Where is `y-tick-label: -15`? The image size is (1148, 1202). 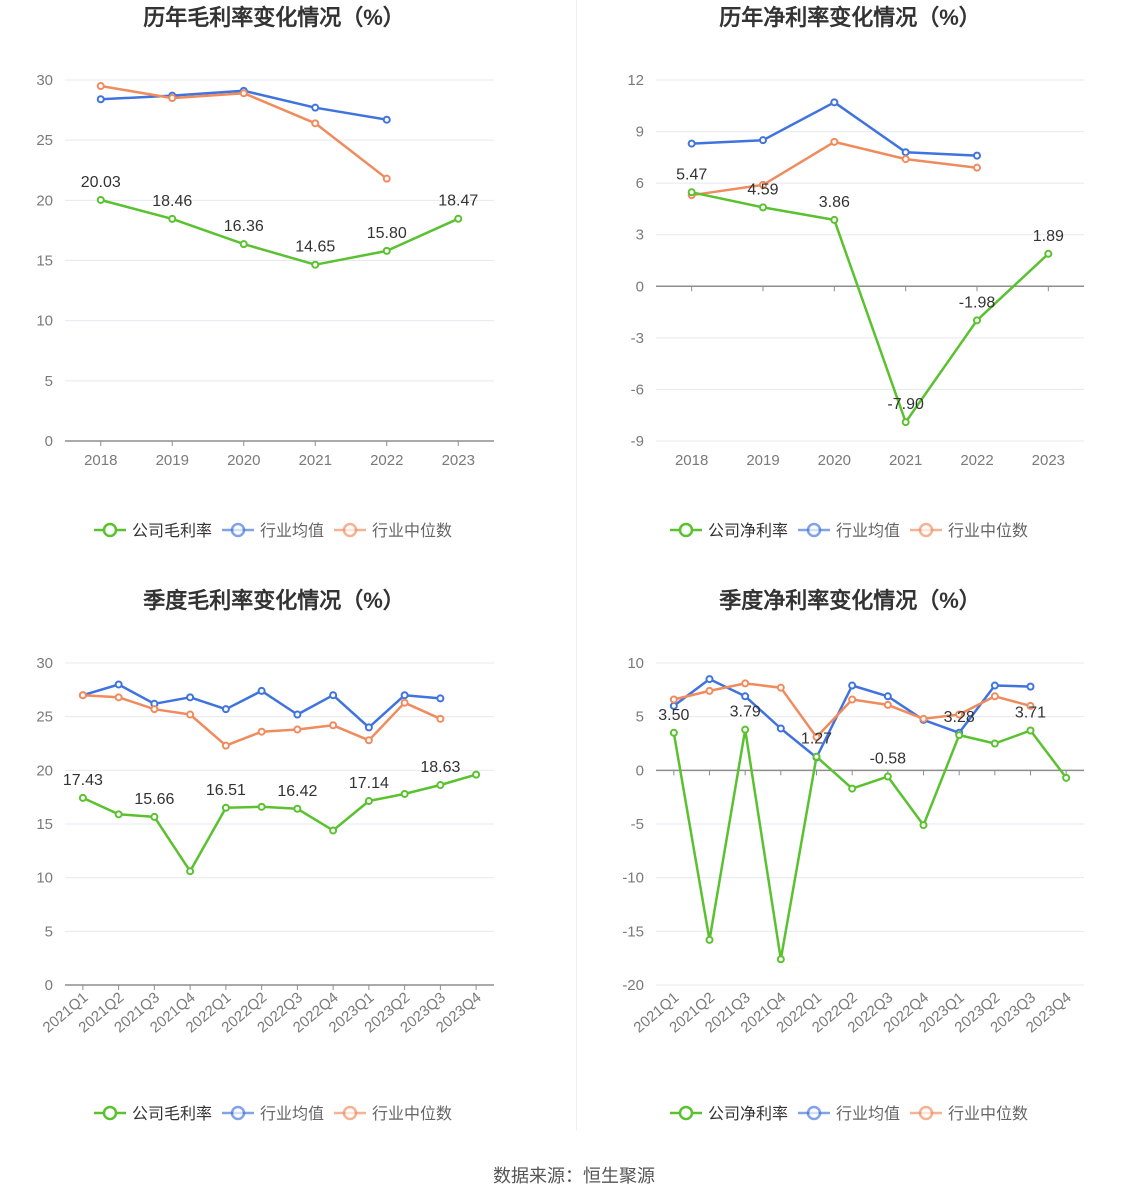
y-tick-label: -15 is located at coordinates (633, 931).